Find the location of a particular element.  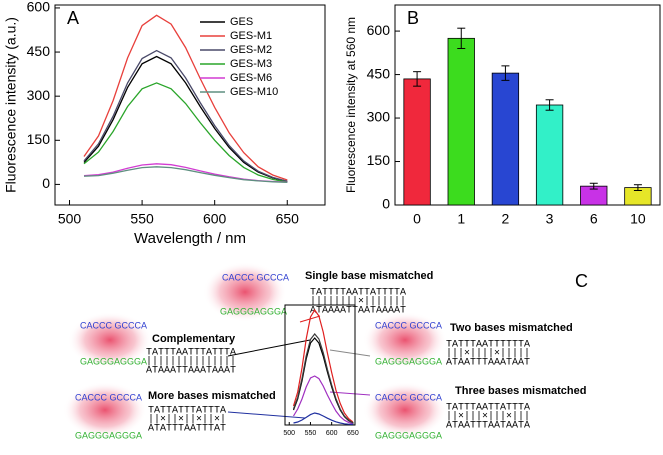

strand: ||×||×||×||×| is located at coordinates (187, 420).